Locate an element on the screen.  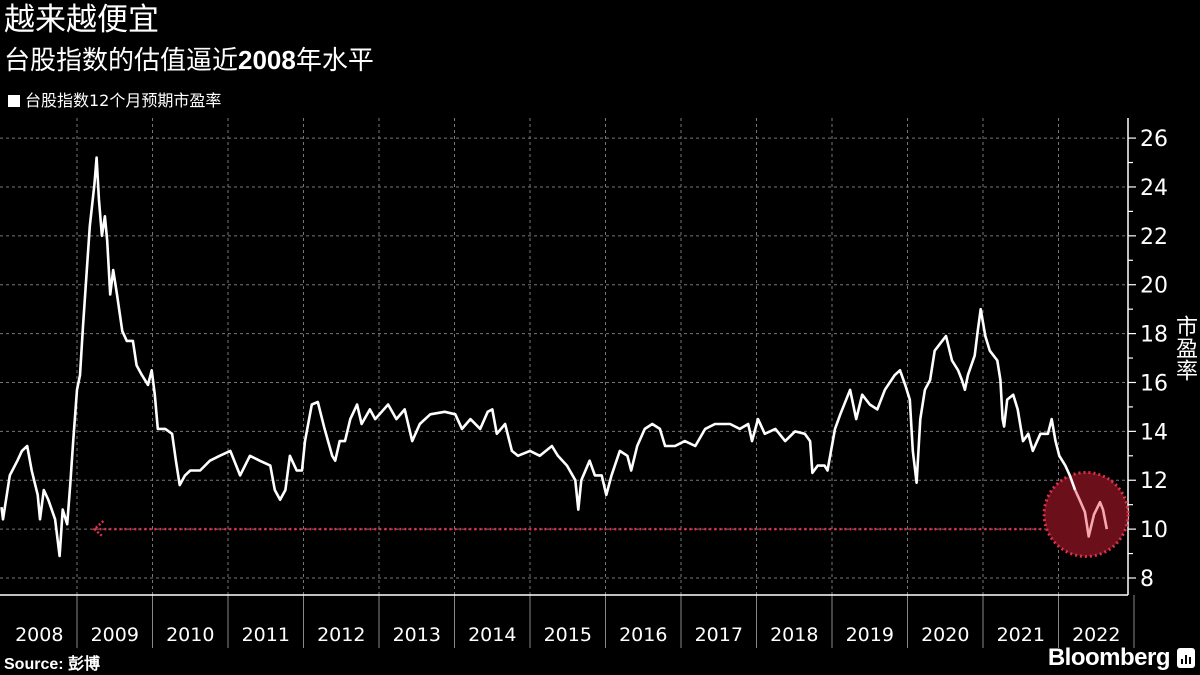
x-tick-label: 2021 is located at coordinates (1021, 635).